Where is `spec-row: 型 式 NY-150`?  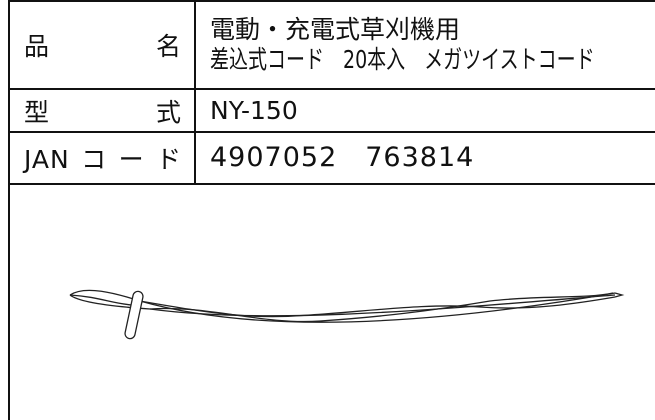 spec-row: 型 式 NY-150 is located at coordinates (332, 111).